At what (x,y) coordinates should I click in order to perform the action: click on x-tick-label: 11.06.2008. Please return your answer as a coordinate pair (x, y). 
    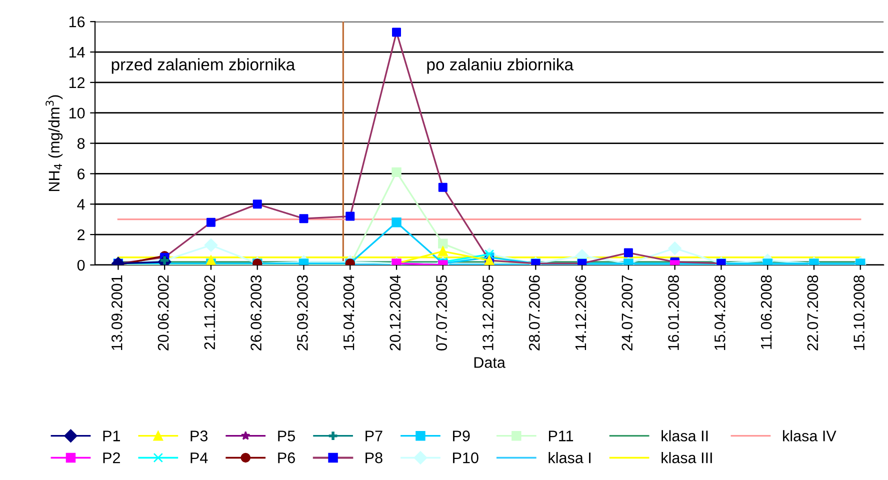
    Looking at the image, I should click on (766, 312).